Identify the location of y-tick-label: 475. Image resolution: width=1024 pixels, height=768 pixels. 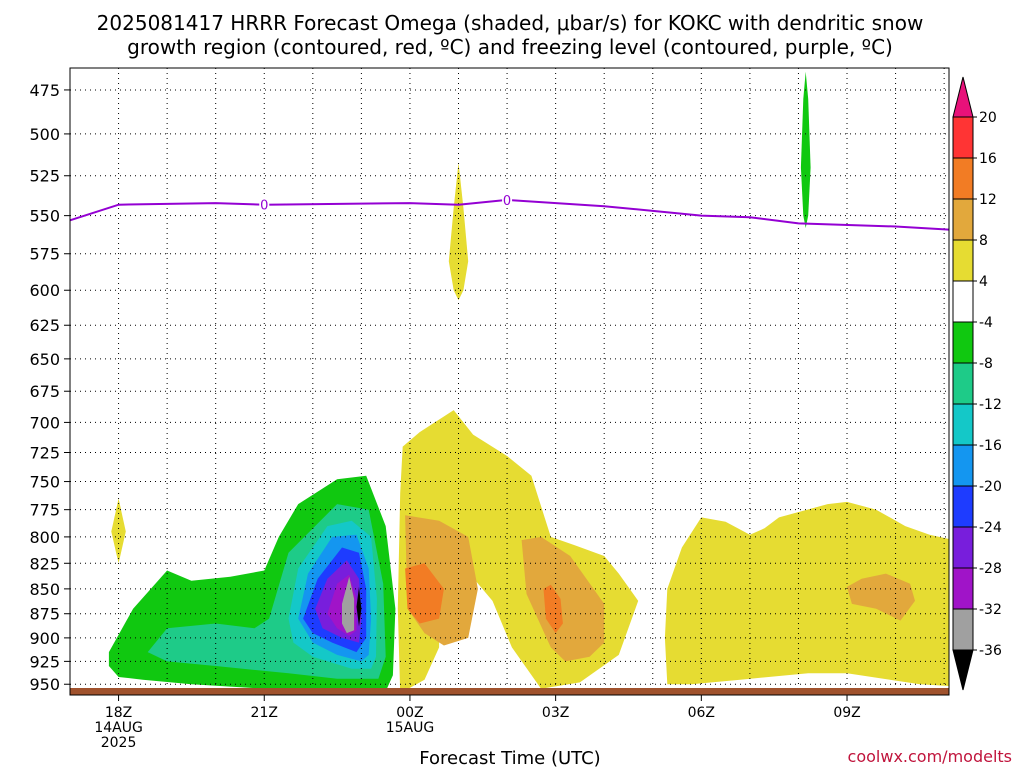
(44, 90).